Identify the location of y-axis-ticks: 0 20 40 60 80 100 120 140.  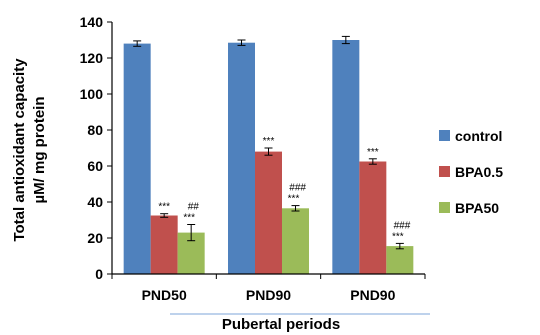
(96, 148).